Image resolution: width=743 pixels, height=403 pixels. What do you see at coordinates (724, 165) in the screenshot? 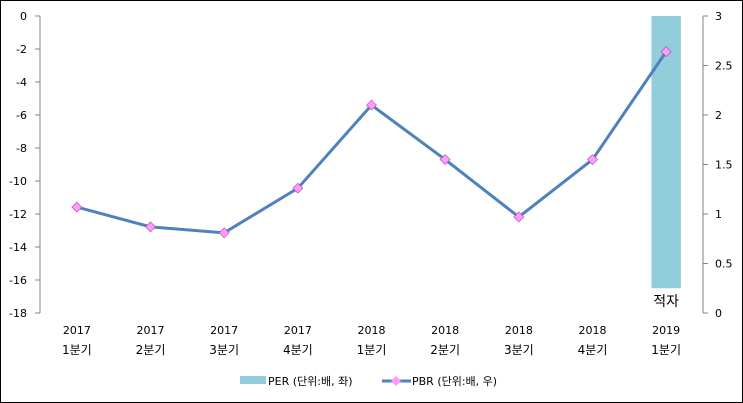
I see `right-tick-label: 1.5` at bounding box center [724, 165].